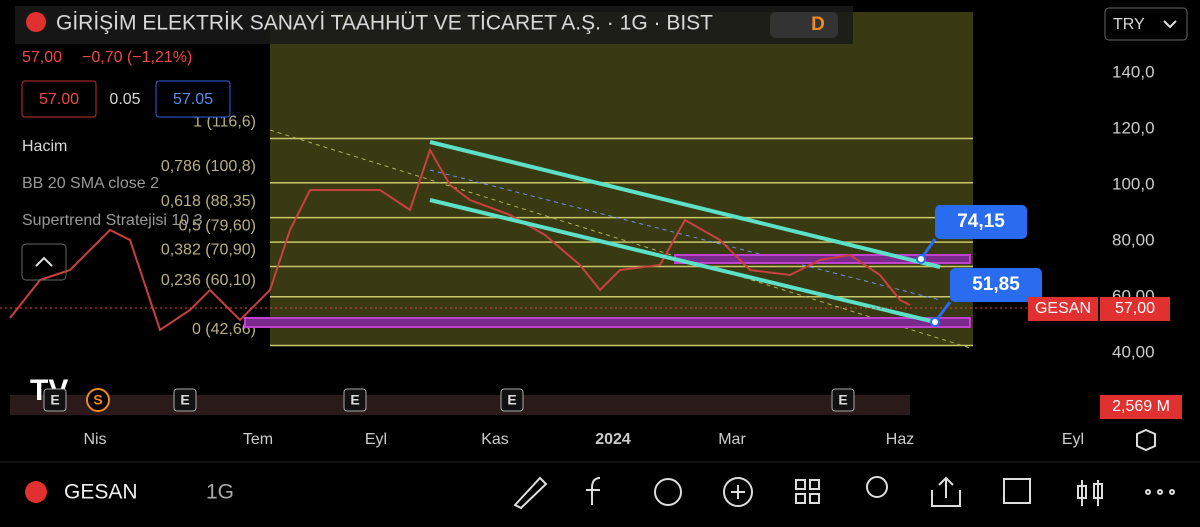  I want to click on symbol-tag-text: GESAN, so click(1063, 308).